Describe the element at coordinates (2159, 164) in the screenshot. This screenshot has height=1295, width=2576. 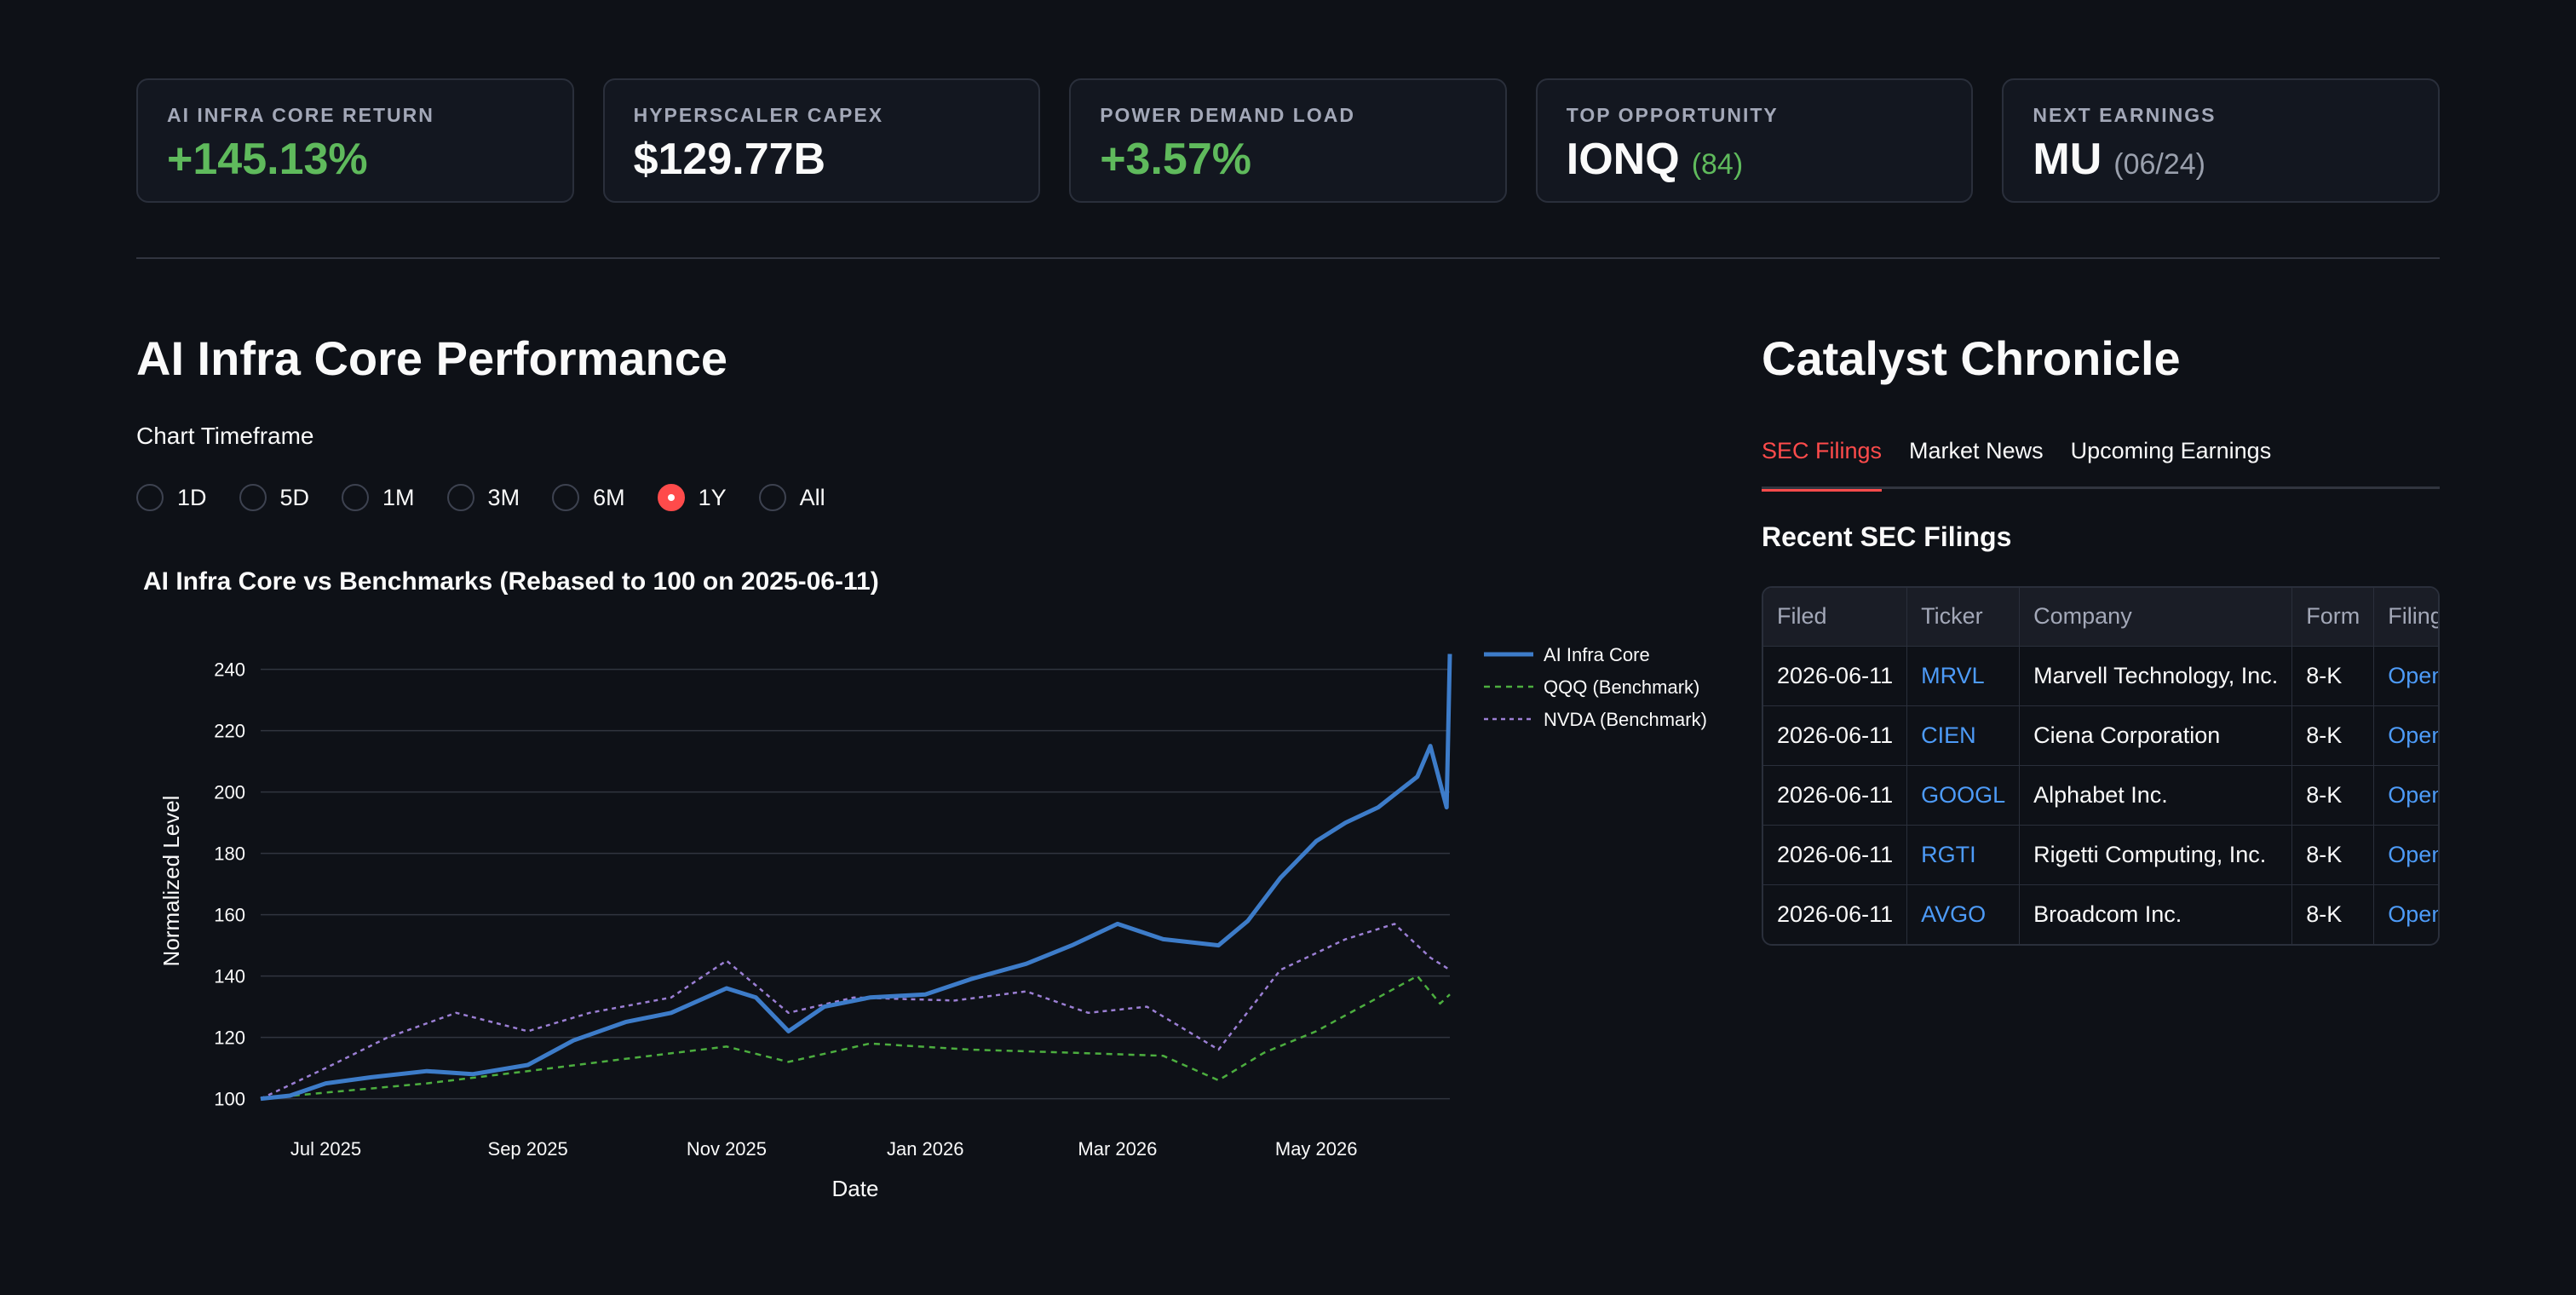
I see `metric-delta: (06/24)` at that location.